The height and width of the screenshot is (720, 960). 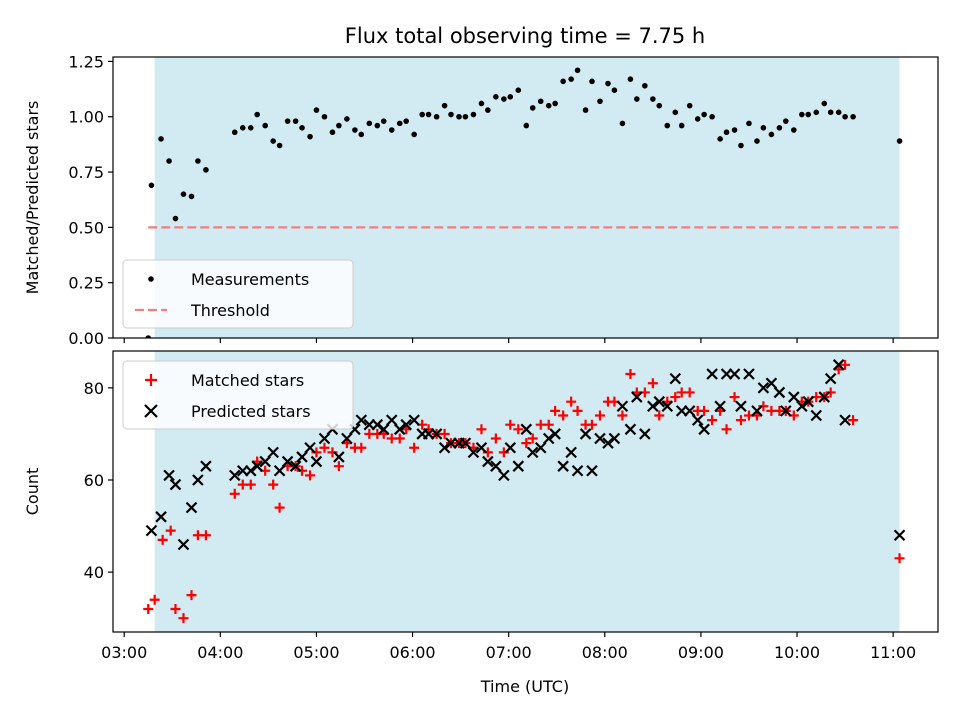 What do you see at coordinates (316, 652) in the screenshot?
I see `x-tick-label: 05:00` at bounding box center [316, 652].